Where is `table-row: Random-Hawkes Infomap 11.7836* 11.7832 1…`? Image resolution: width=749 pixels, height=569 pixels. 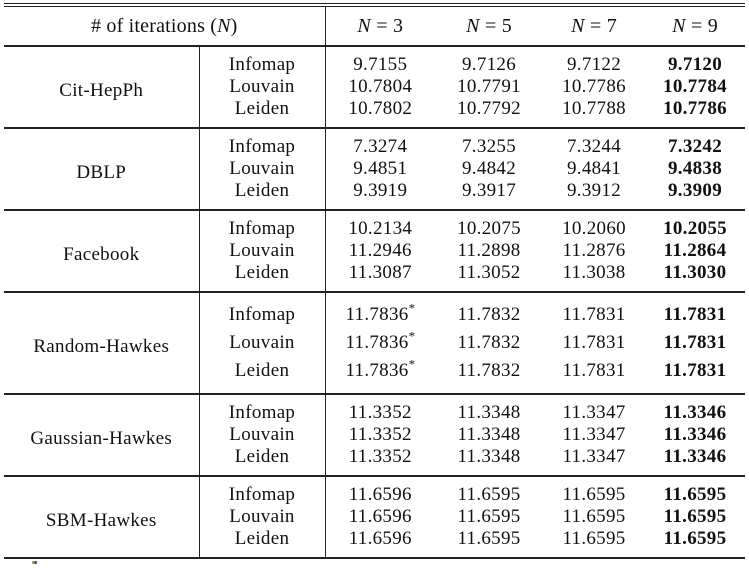
table-row: Random-Hawkes Infomap 11.7836* 11.7832 1… is located at coordinates (374, 324).